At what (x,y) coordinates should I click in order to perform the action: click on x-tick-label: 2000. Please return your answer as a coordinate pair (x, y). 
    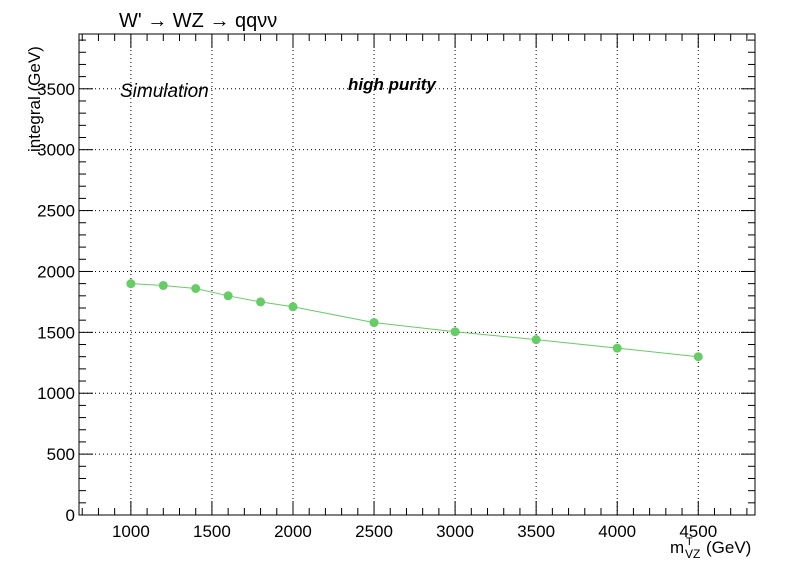
    Looking at the image, I should click on (293, 531).